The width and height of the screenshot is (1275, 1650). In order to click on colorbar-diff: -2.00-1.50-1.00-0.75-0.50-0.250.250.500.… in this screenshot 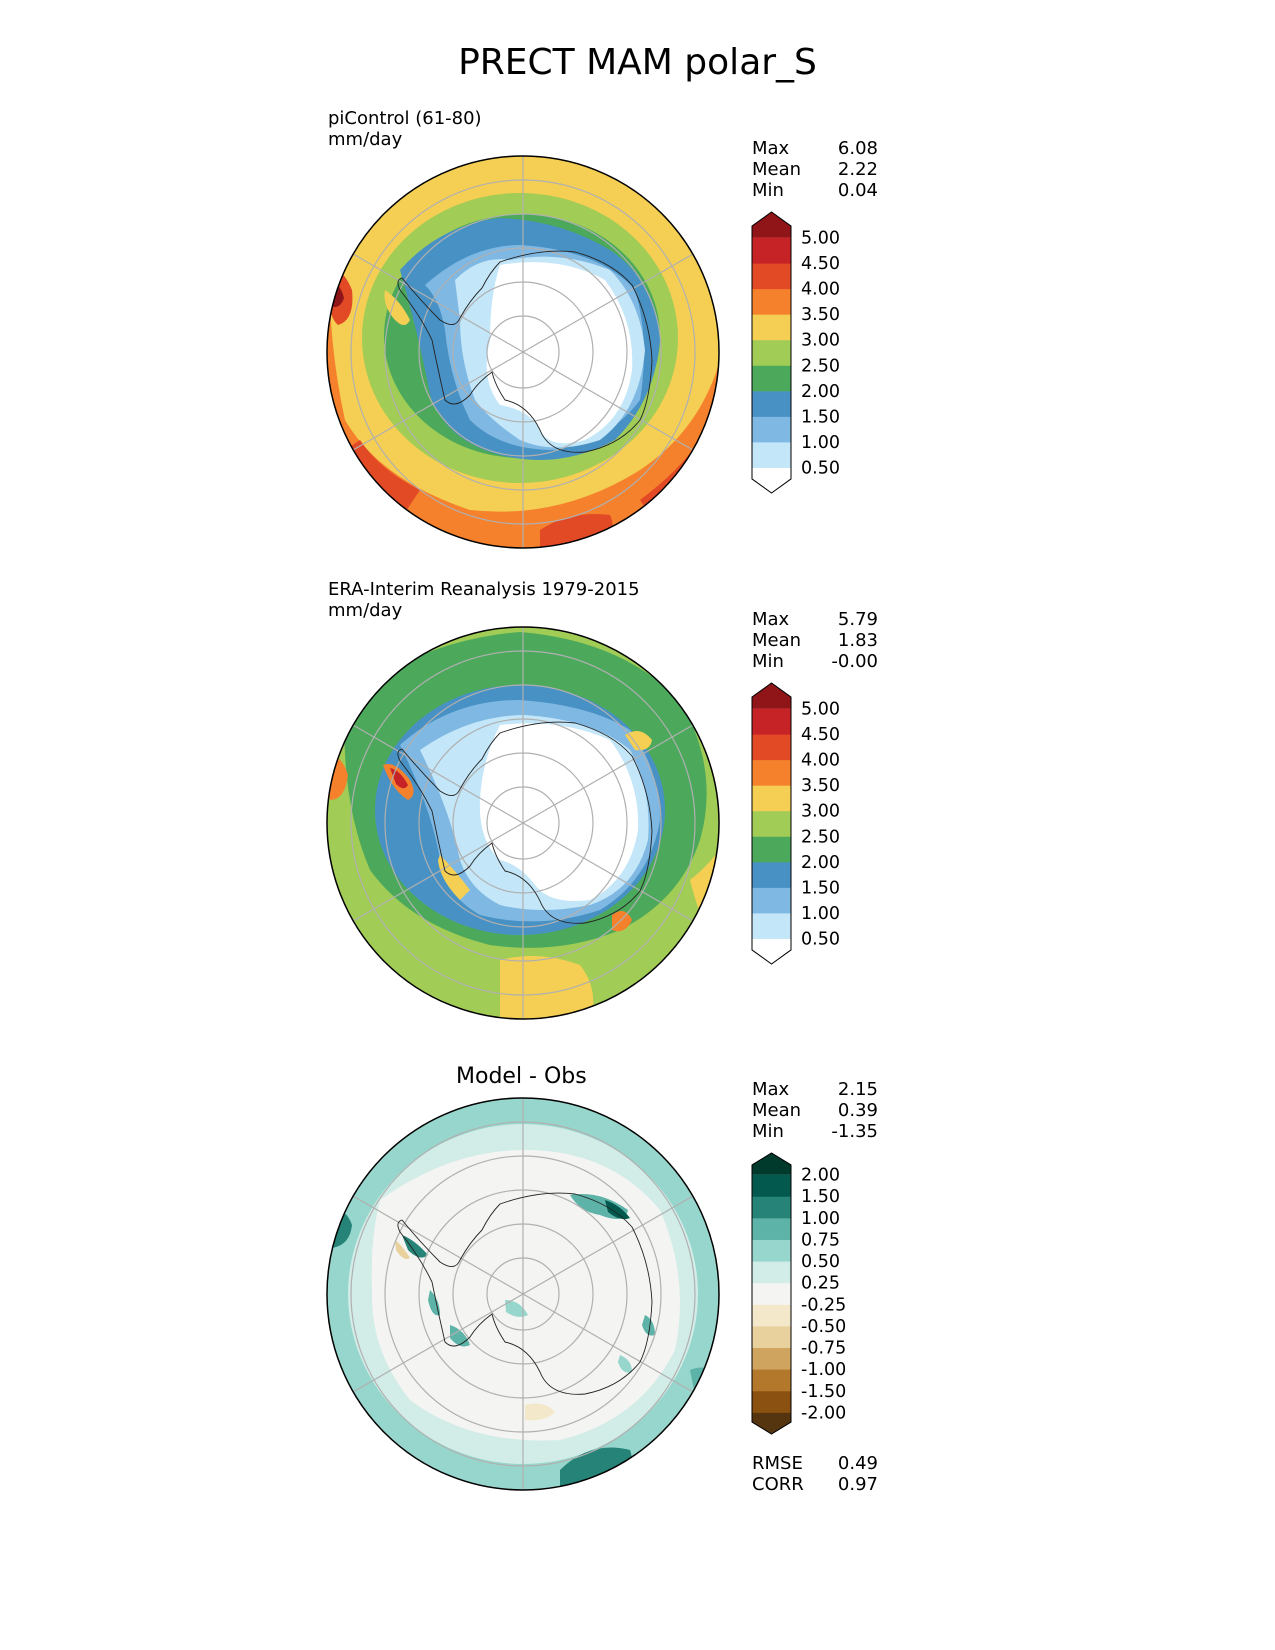, I will do `click(798, 1293)`.